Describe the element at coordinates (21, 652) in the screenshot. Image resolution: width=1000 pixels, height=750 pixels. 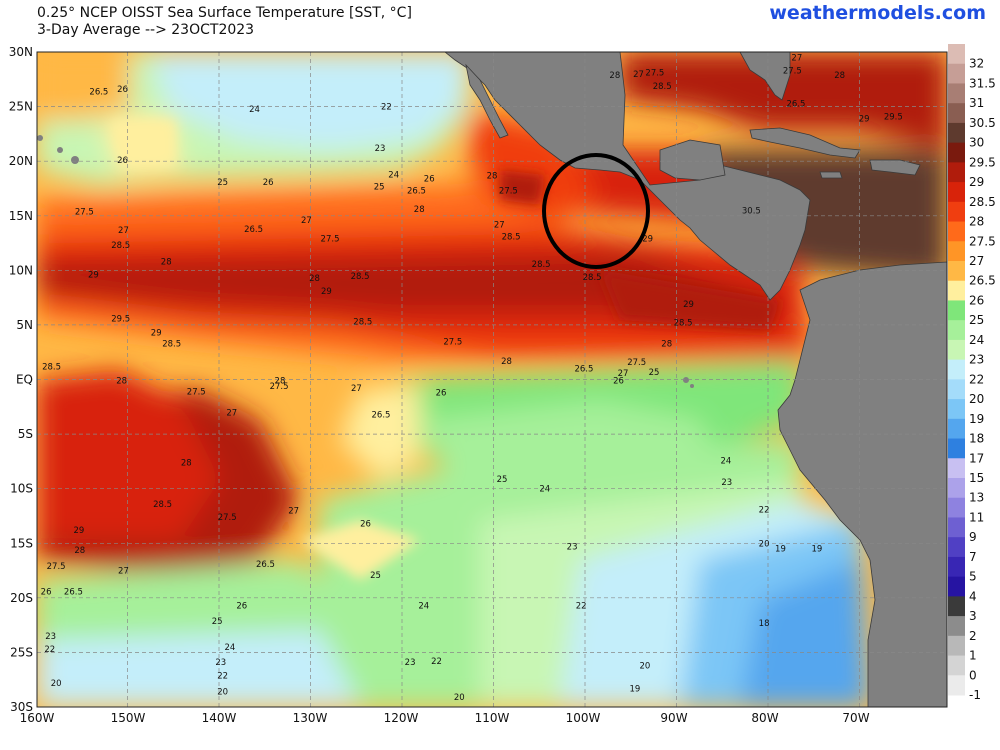
I see `lat-tick-label: 25S` at that location.